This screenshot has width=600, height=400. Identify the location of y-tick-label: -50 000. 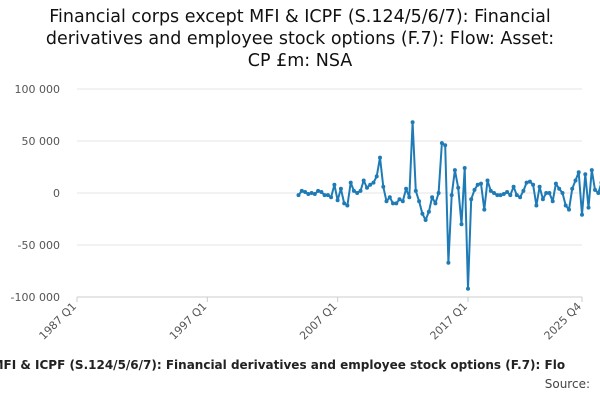
(39, 245).